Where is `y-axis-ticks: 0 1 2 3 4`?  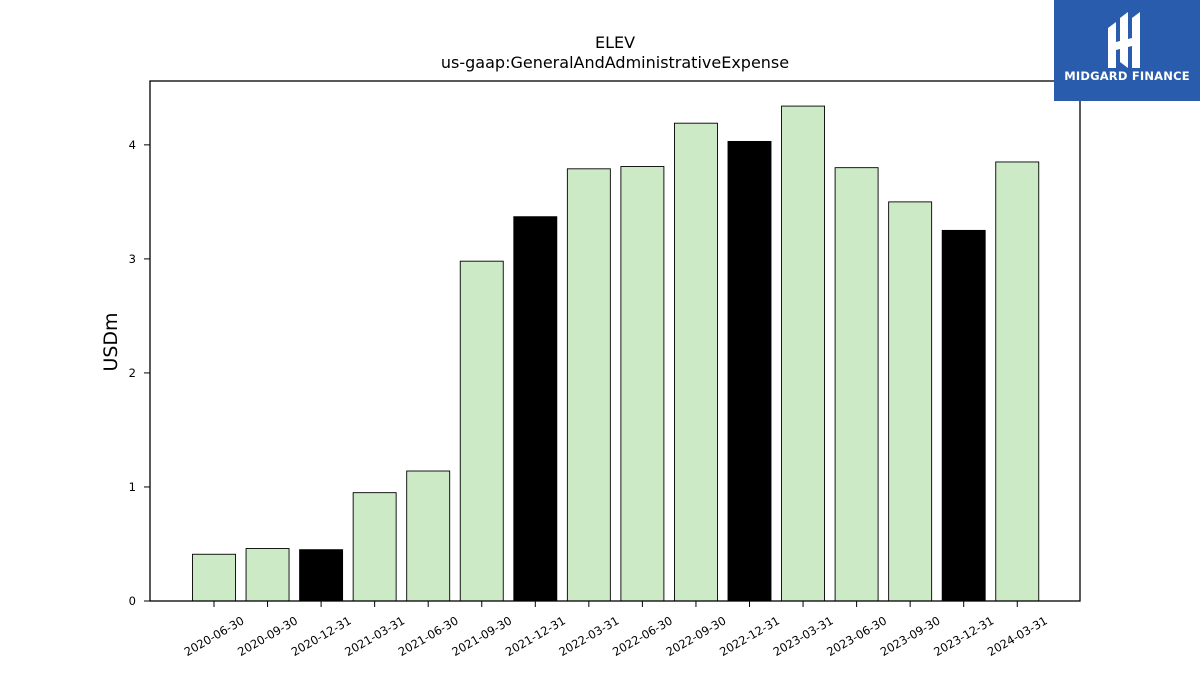 y-axis-ticks: 0 1 2 3 4 is located at coordinates (139, 373).